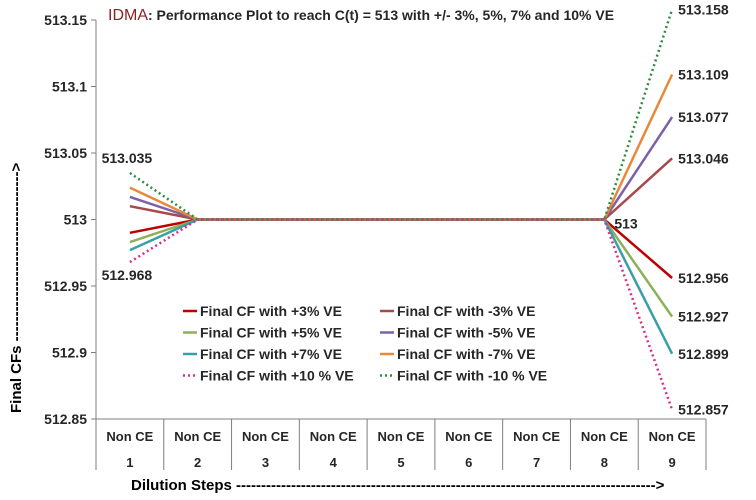 The width and height of the screenshot is (756, 500). What do you see at coordinates (466, 333) in the screenshot?
I see `legend-label: Final CF with -5% VE` at bounding box center [466, 333].